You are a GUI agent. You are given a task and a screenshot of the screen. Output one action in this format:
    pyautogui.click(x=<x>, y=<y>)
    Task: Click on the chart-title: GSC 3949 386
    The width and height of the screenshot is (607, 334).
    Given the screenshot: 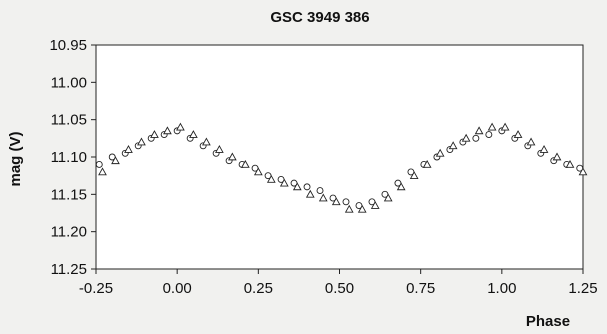 What is the action you would take?
    pyautogui.click(x=319, y=17)
    